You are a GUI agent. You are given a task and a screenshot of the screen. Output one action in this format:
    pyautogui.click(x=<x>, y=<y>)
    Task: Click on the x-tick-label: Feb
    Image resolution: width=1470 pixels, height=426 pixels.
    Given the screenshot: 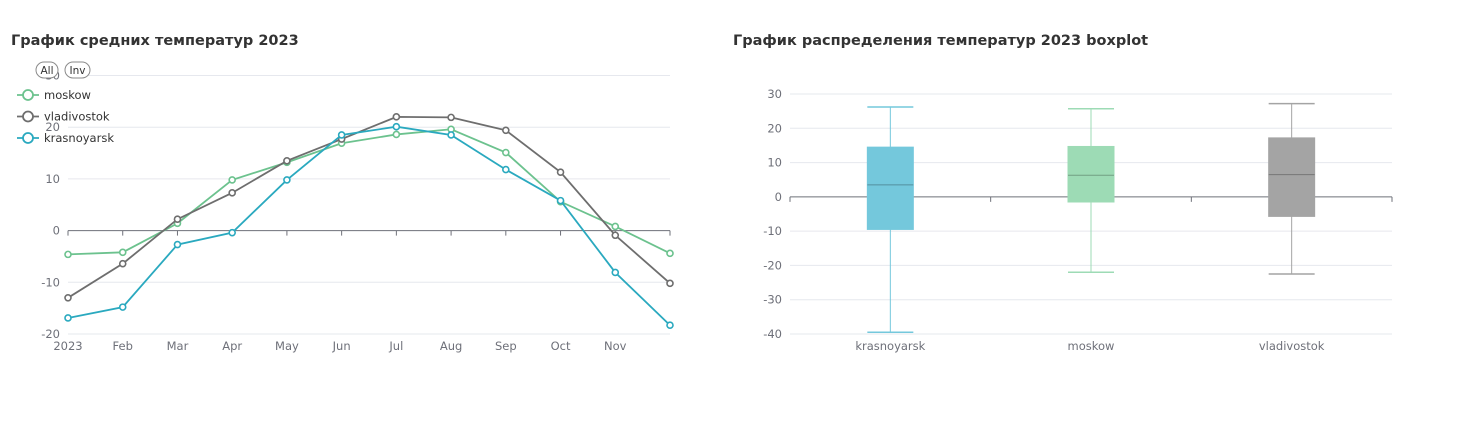 What is the action you would take?
    pyautogui.click(x=123, y=346)
    